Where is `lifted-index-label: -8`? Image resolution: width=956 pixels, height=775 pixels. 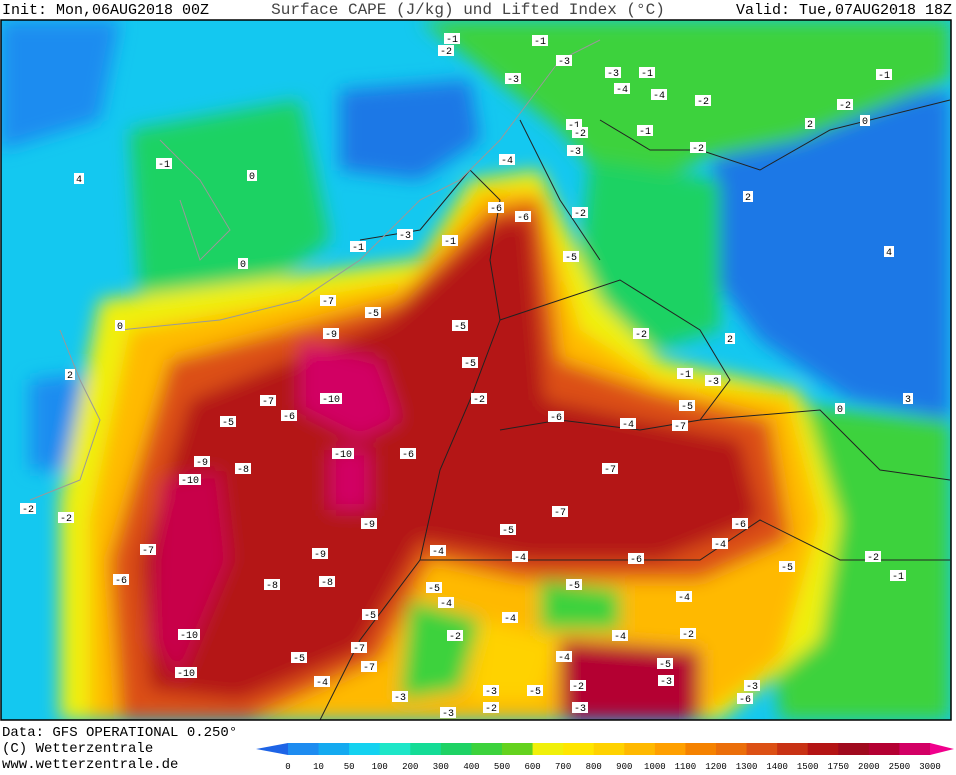
lifted-index-label: -8 is located at coordinates (327, 583).